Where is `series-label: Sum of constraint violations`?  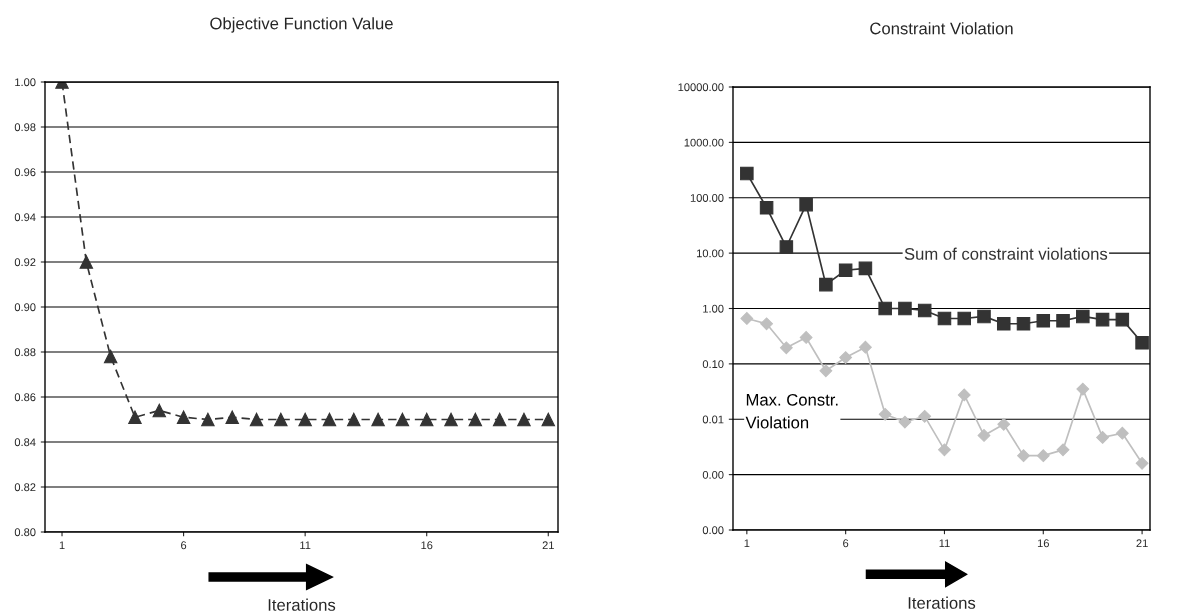
series-label: Sum of constraint violations is located at coordinates (1006, 253).